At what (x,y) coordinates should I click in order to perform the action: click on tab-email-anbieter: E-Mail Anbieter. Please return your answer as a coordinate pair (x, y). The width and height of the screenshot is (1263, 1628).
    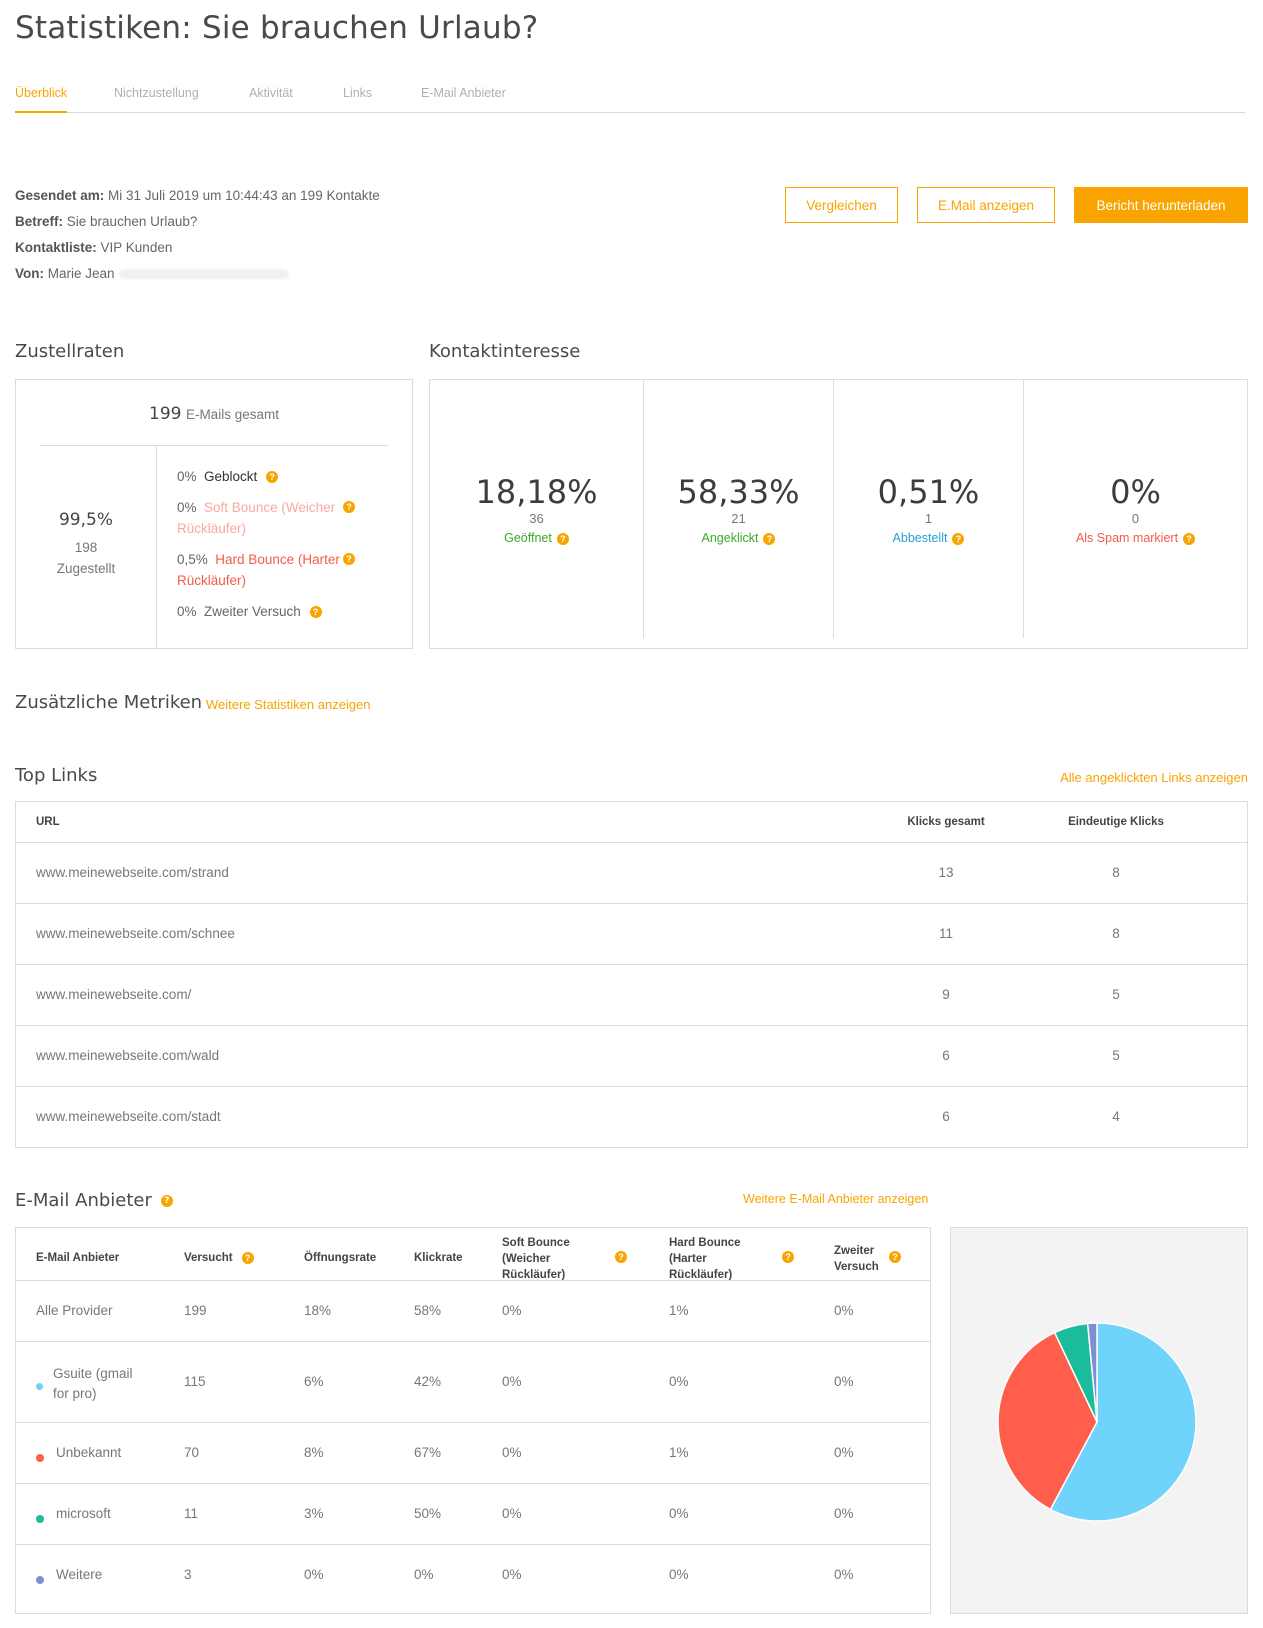
    Looking at the image, I should click on (463, 93).